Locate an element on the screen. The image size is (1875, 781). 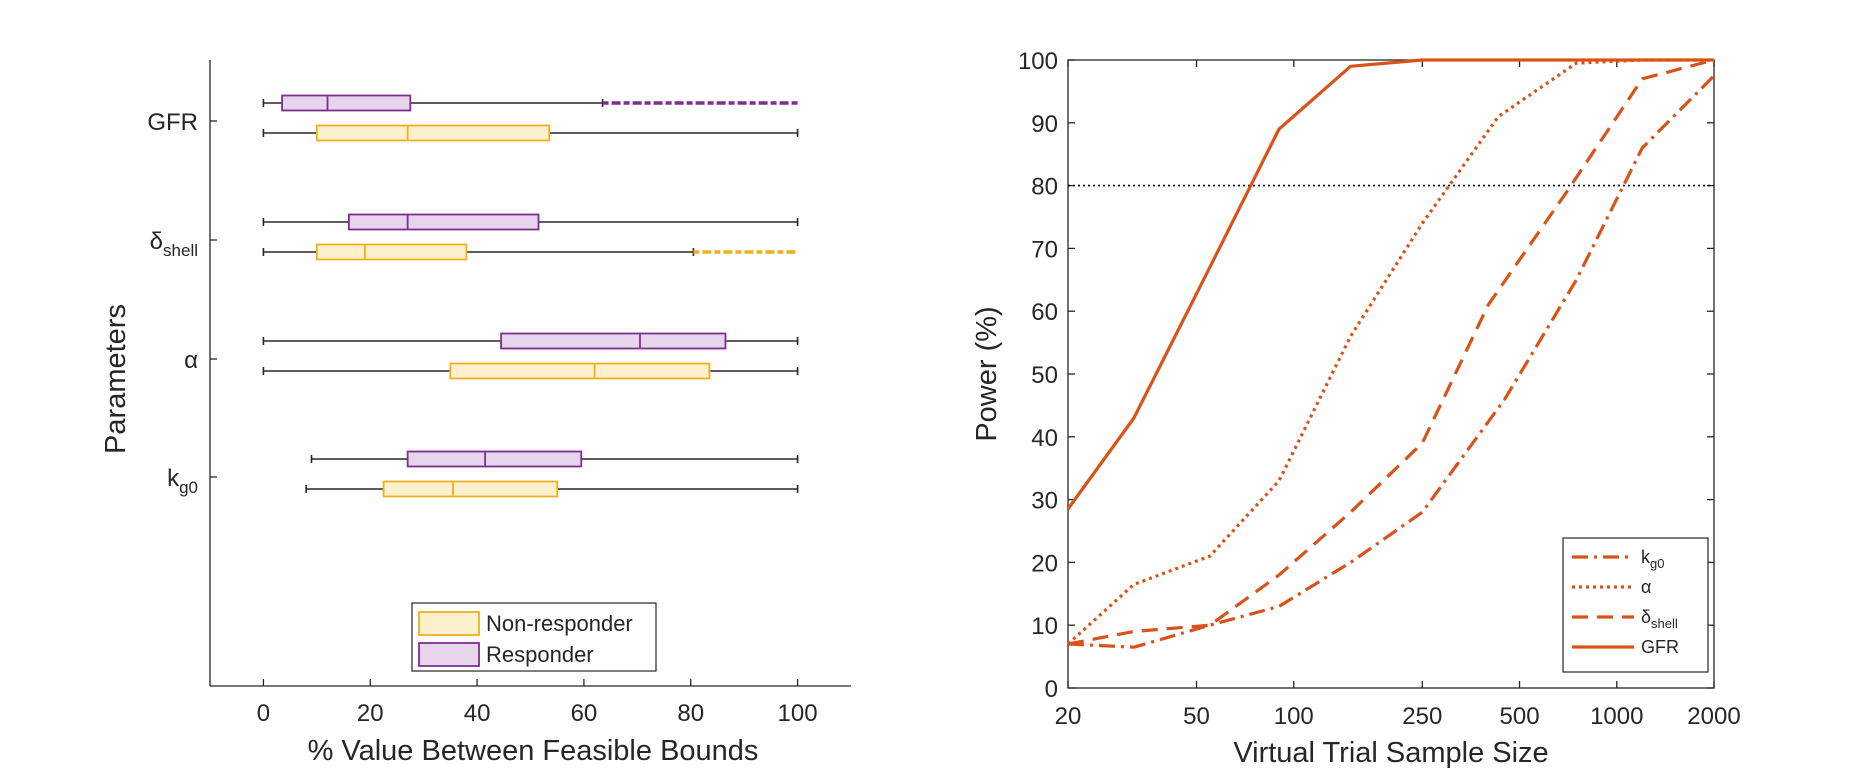
power-y-axis-label: Power (%) is located at coordinates (987, 373).